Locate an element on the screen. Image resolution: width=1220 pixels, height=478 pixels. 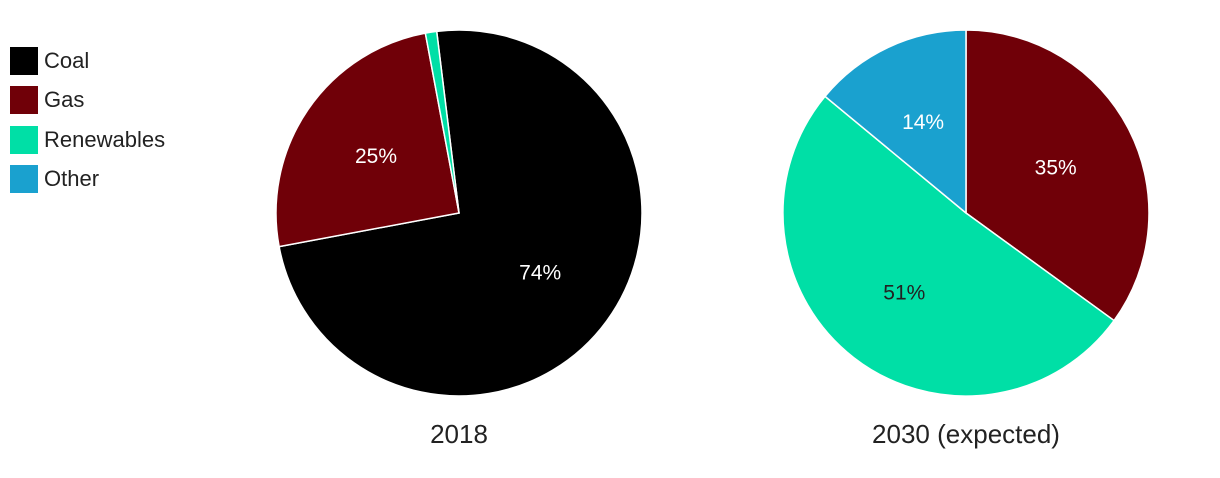
legend-item-coal: Coal is located at coordinates (87, 61).